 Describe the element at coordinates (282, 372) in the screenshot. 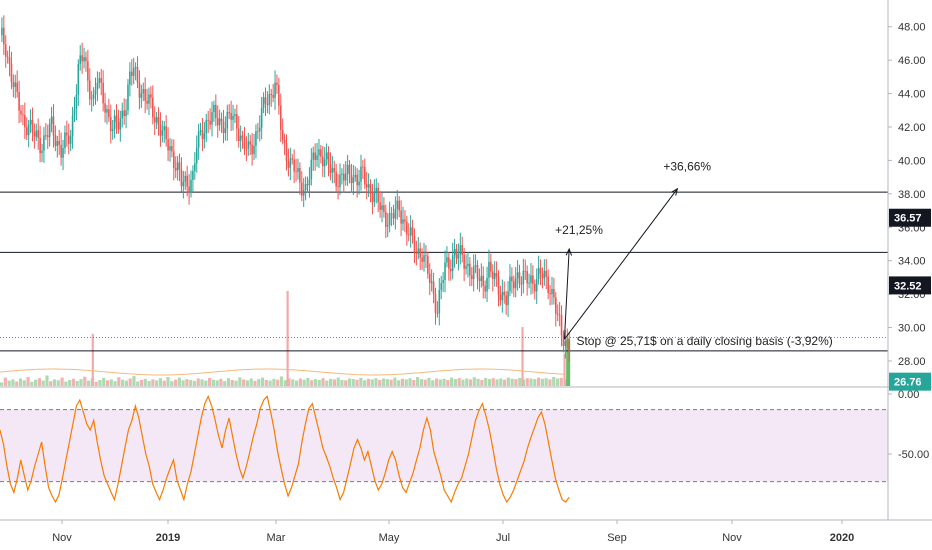

I see `volume-ma-line` at that location.